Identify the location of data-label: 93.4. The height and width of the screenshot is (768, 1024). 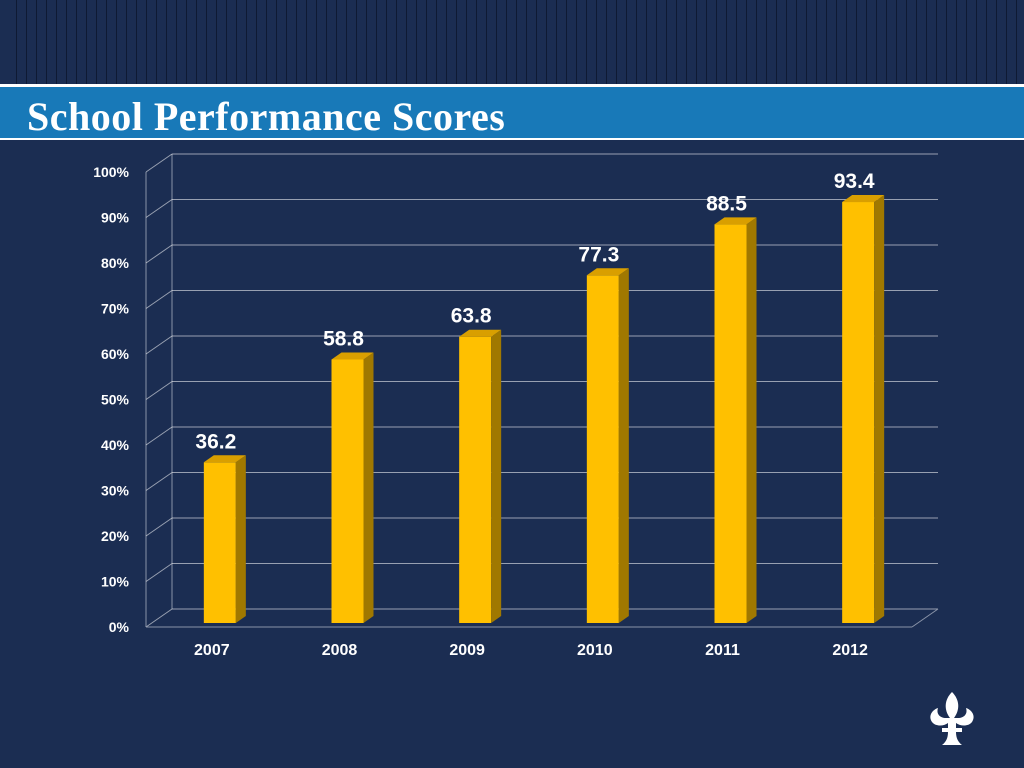
(854, 181).